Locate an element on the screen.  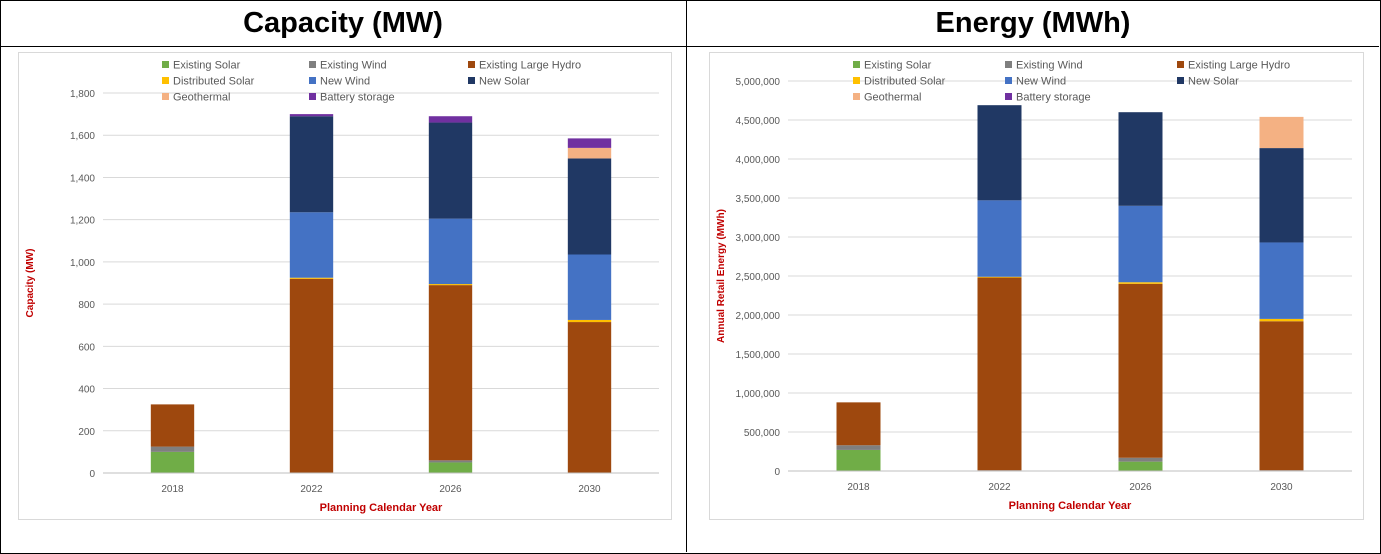
capacity-y-tick-label: 0 is located at coordinates (92, 474).